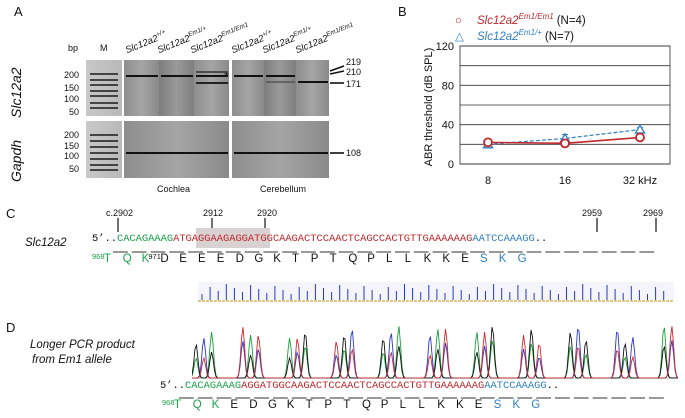  I want to click on marker-bands-top, so click(104, 91).